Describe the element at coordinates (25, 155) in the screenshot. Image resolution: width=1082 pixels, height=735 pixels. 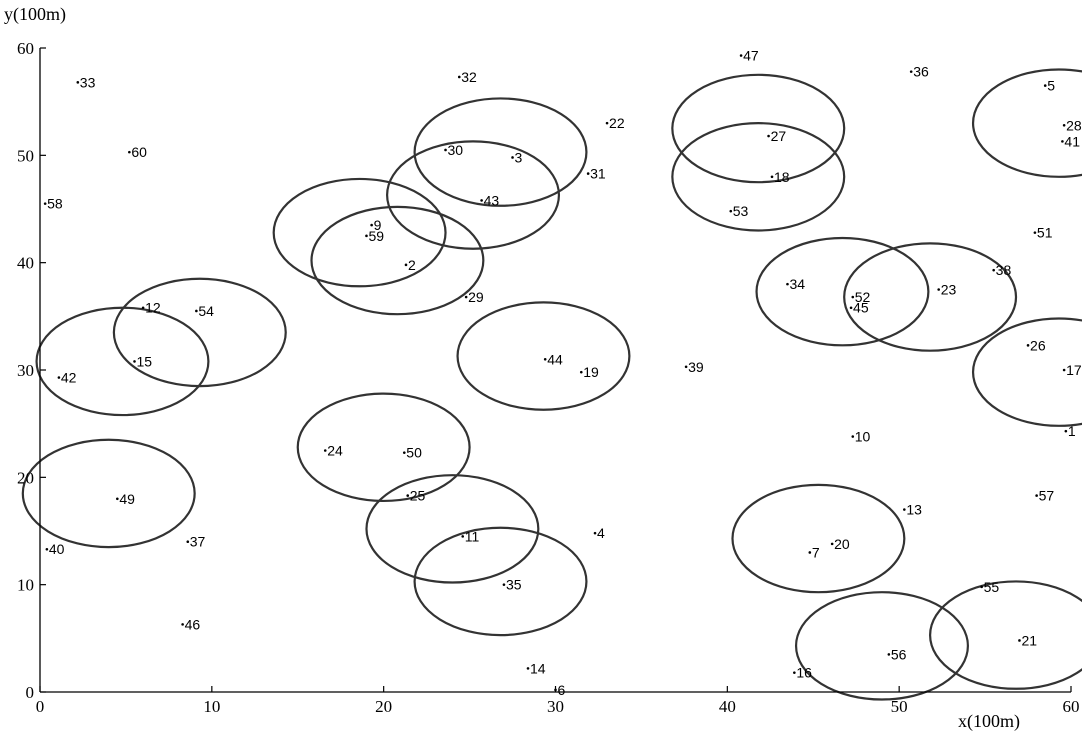
I see `y-tick-label: 50` at that location.